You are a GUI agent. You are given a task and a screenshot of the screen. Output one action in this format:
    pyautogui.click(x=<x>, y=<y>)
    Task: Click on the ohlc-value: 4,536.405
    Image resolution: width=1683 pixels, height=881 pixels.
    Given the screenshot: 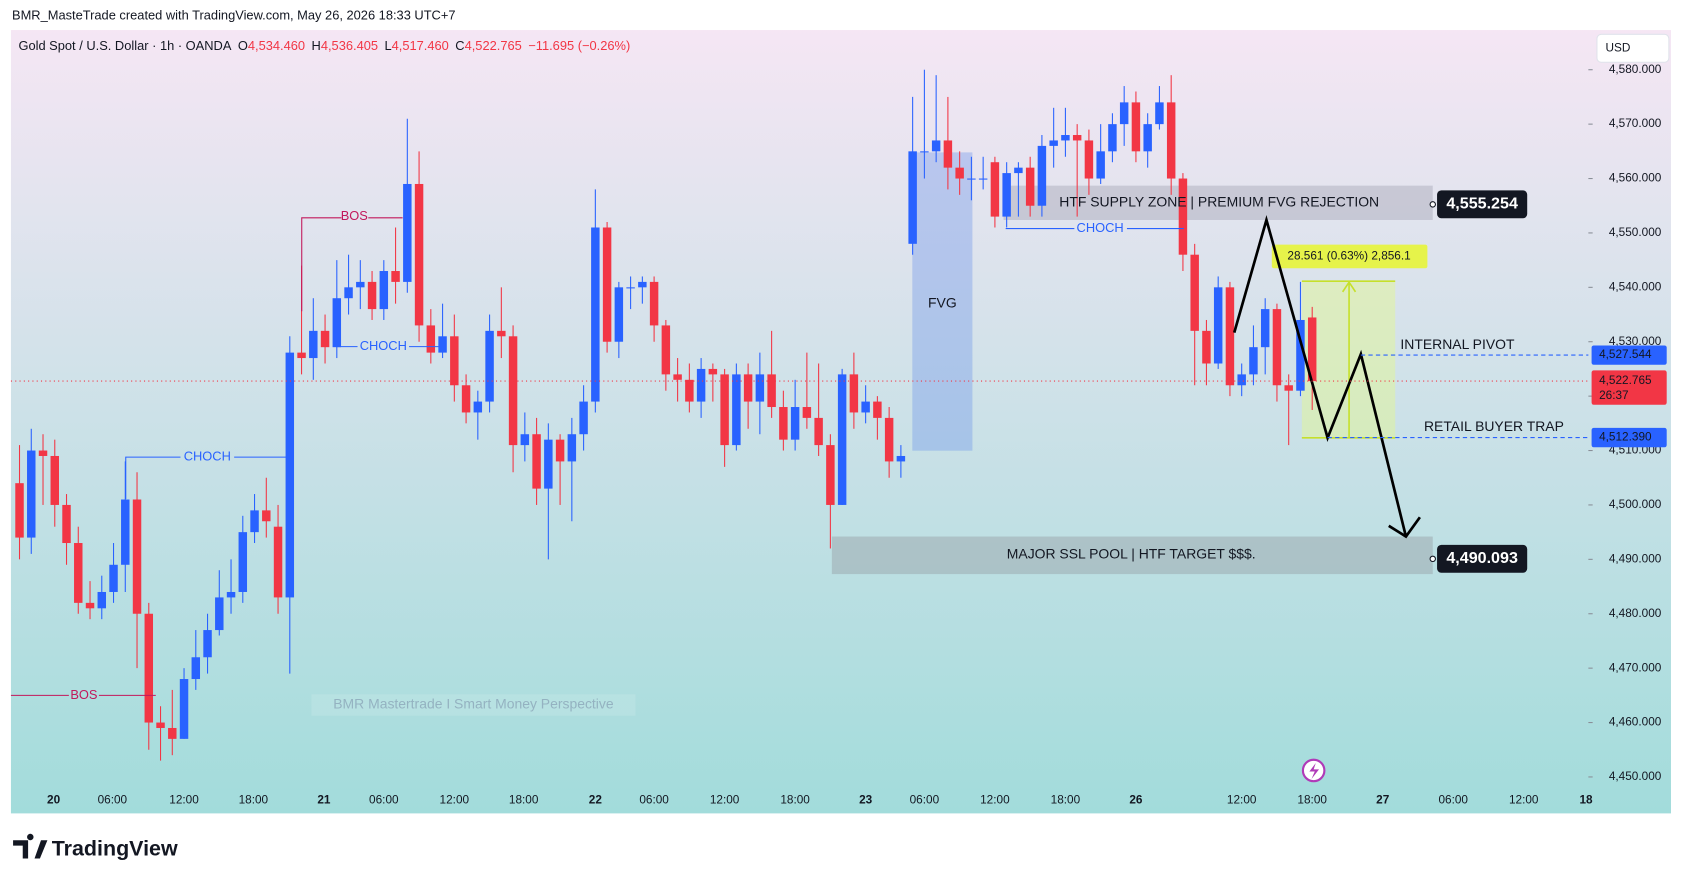 What is the action you would take?
    pyautogui.click(x=349, y=46)
    